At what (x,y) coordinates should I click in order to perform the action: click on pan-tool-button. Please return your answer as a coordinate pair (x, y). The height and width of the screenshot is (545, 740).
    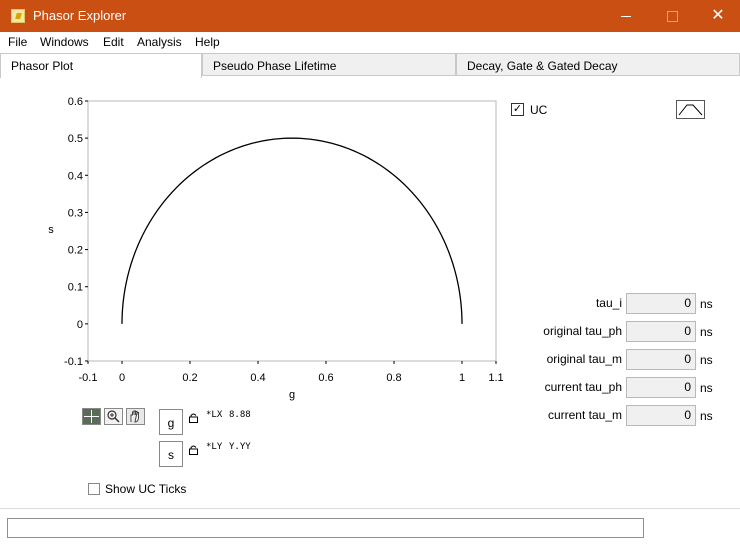
    Looking at the image, I should click on (135, 416).